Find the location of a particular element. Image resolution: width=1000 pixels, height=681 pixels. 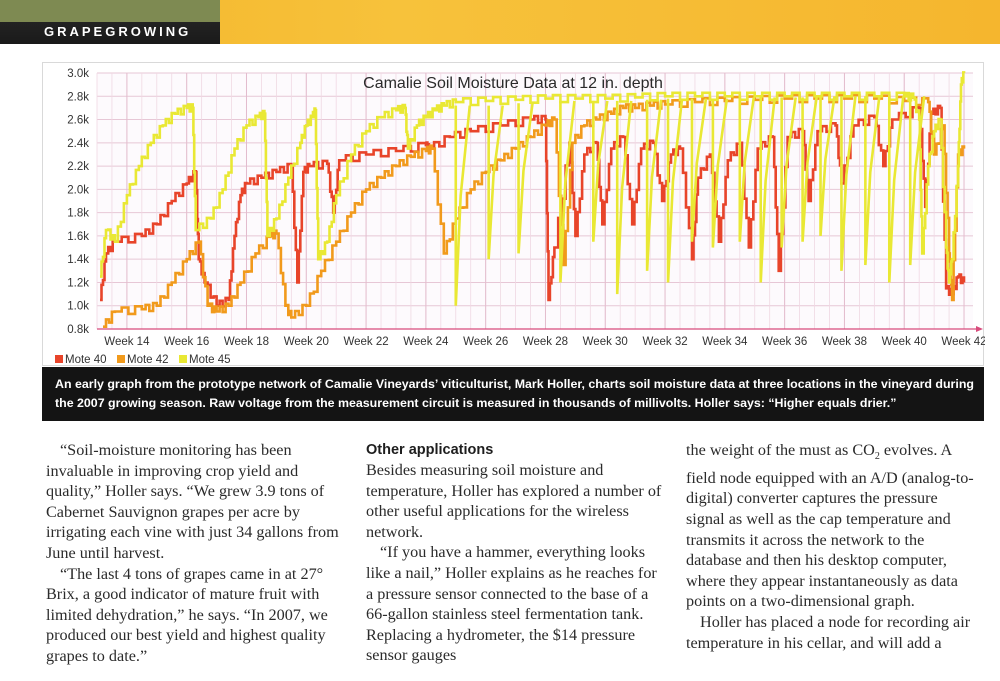

x-axis-arrow is located at coordinates (979, 329).